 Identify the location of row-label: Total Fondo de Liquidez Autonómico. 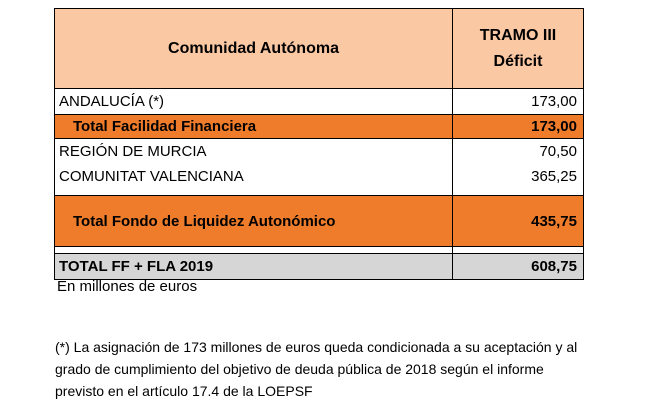
(254, 221).